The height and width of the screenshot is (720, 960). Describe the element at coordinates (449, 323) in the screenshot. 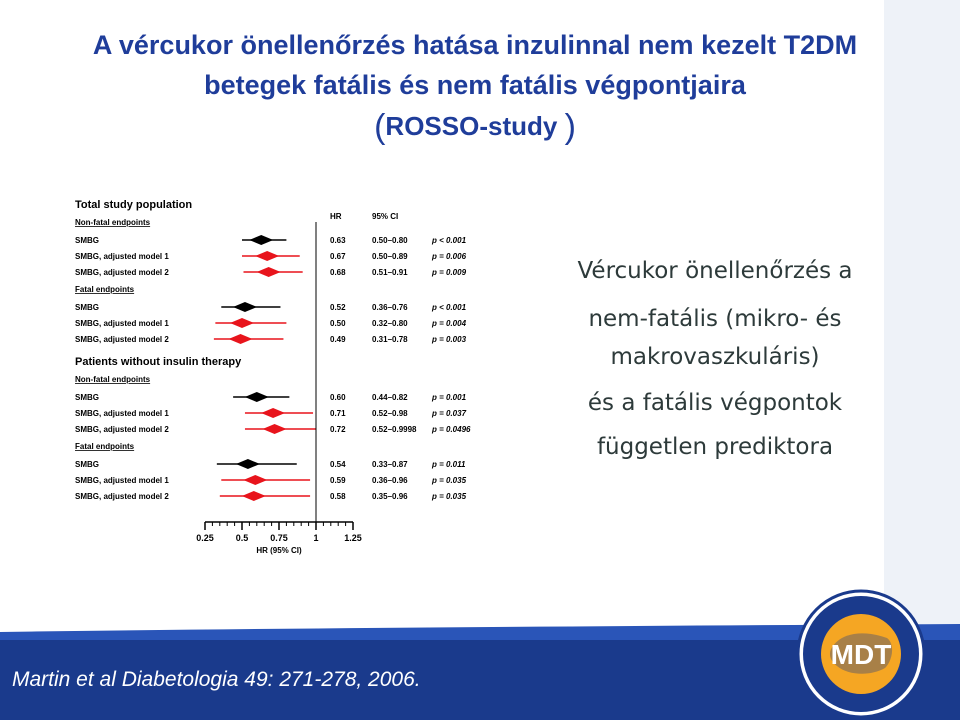

I see `p-value: p = 0.004` at that location.